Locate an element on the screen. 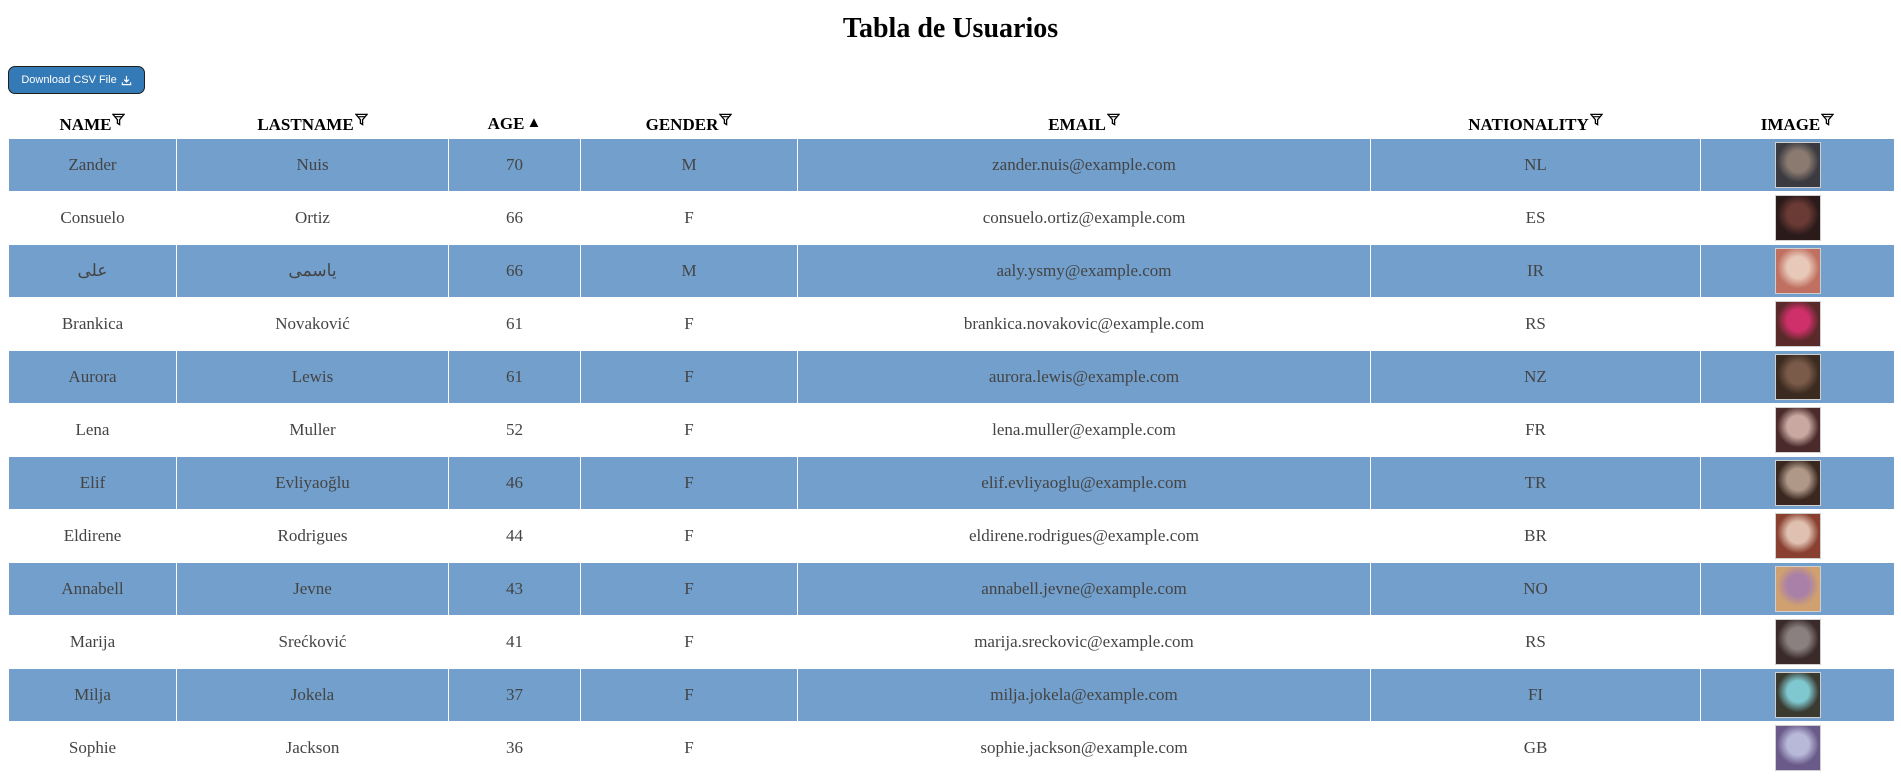 Image resolution: width=1901 pixels, height=776 pixels. cell-age: 46 is located at coordinates (514, 483).